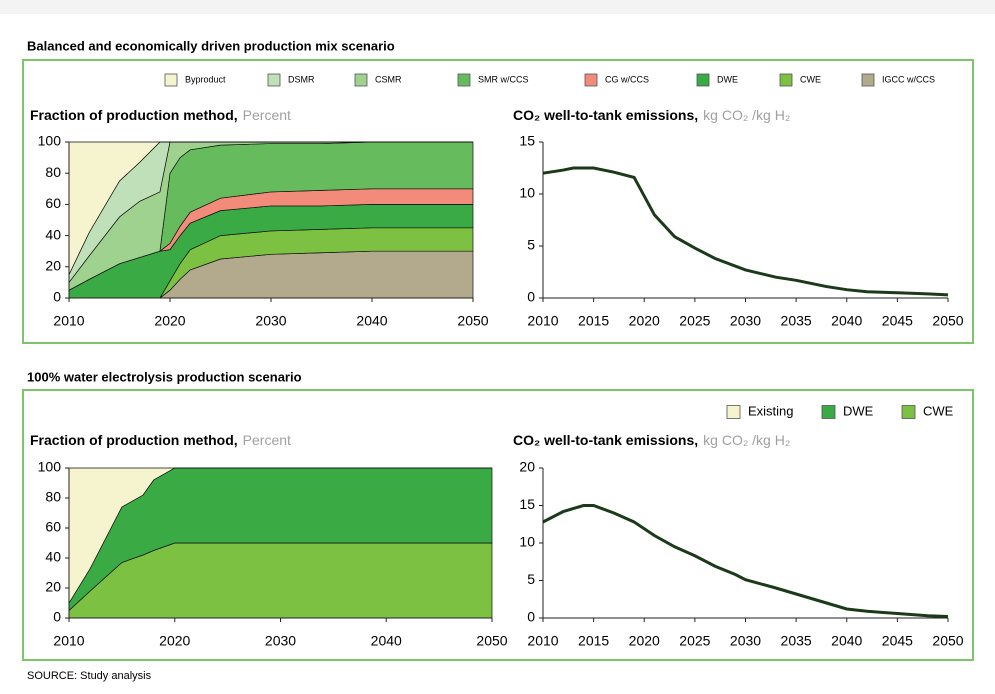 Image resolution: width=995 pixels, height=694 pixels. Describe the element at coordinates (301, 79) in the screenshot. I see `legend-label: DSMR` at that location.